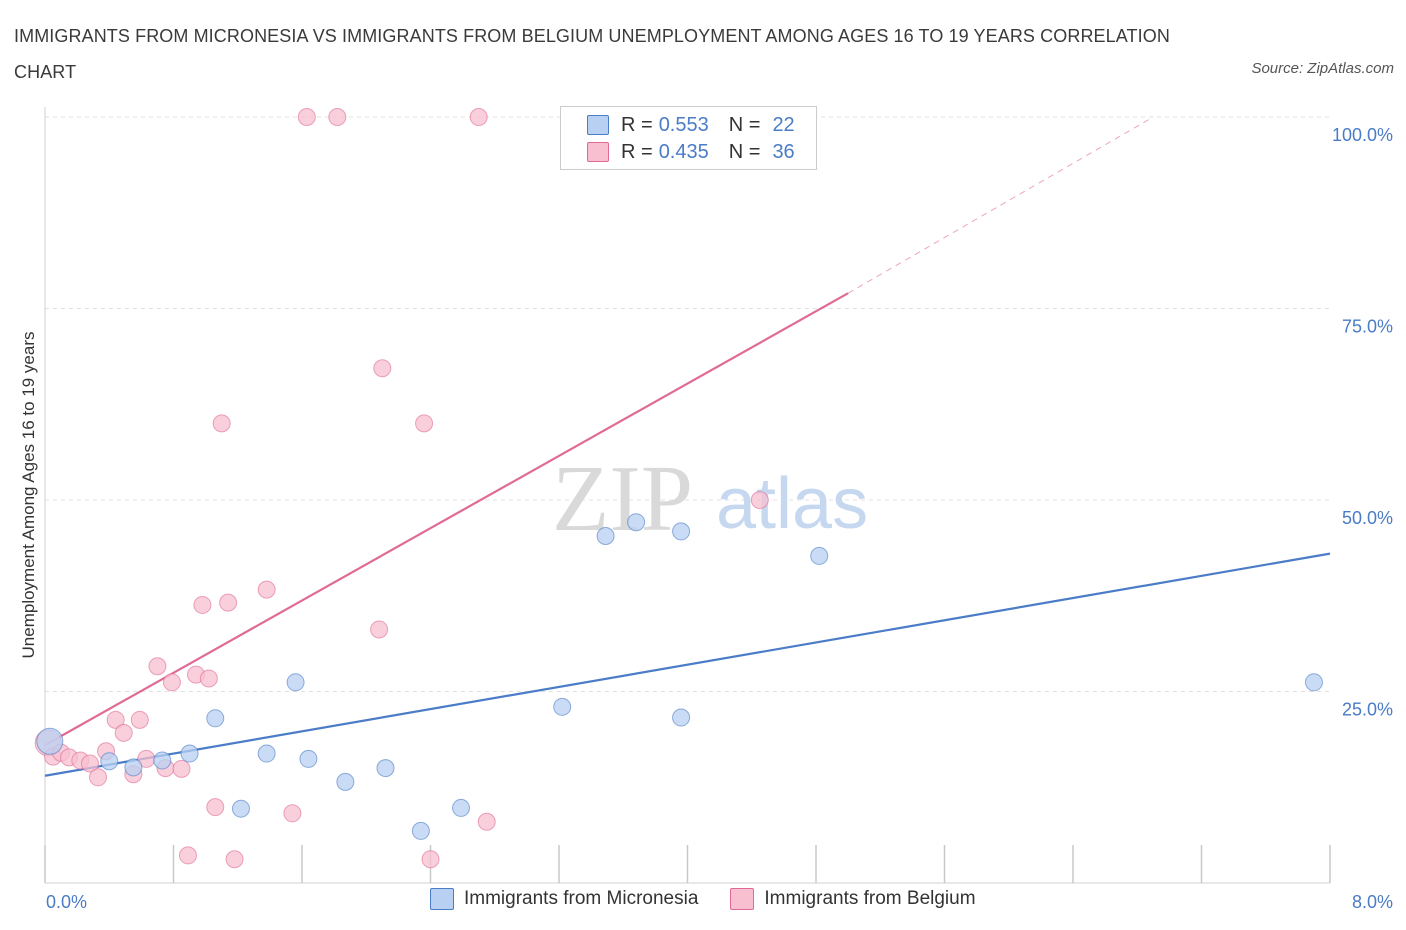 This screenshot has width=1406, height=930. I want to click on legend-item-belgium: Immigrants from Belgium, so click(853, 899).